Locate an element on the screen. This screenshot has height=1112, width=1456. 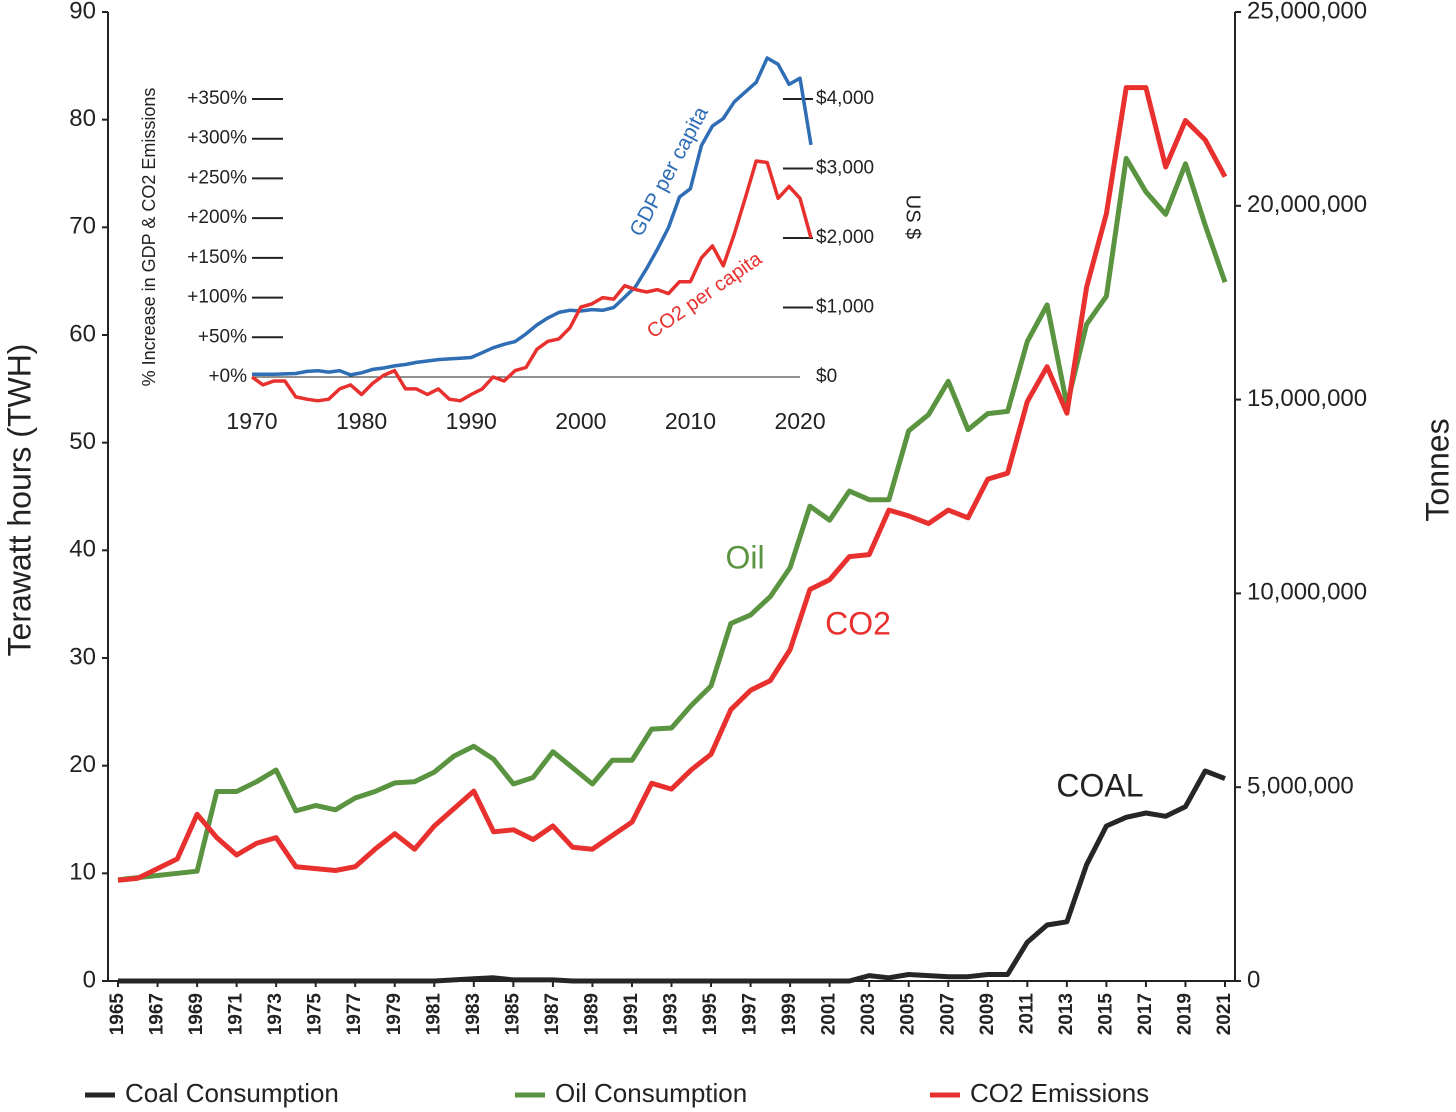
y2-tick-label: $2,000 is located at coordinates (845, 237).